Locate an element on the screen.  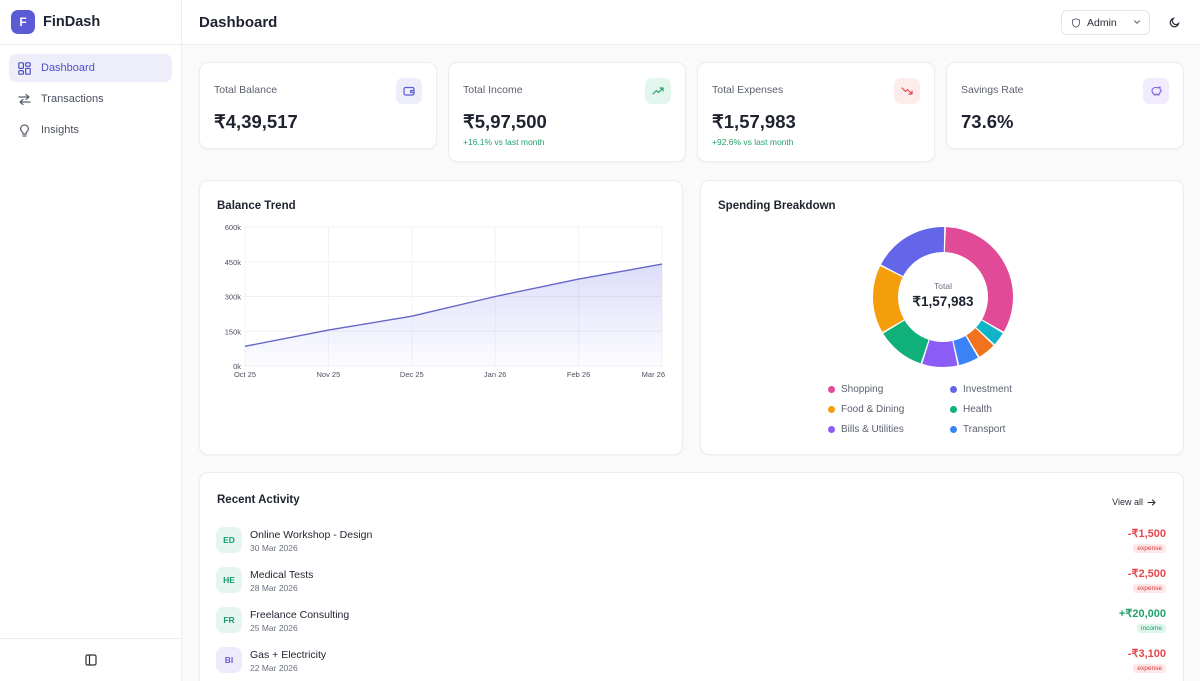
legend-item: Food & Dining is located at coordinates (889, 409).